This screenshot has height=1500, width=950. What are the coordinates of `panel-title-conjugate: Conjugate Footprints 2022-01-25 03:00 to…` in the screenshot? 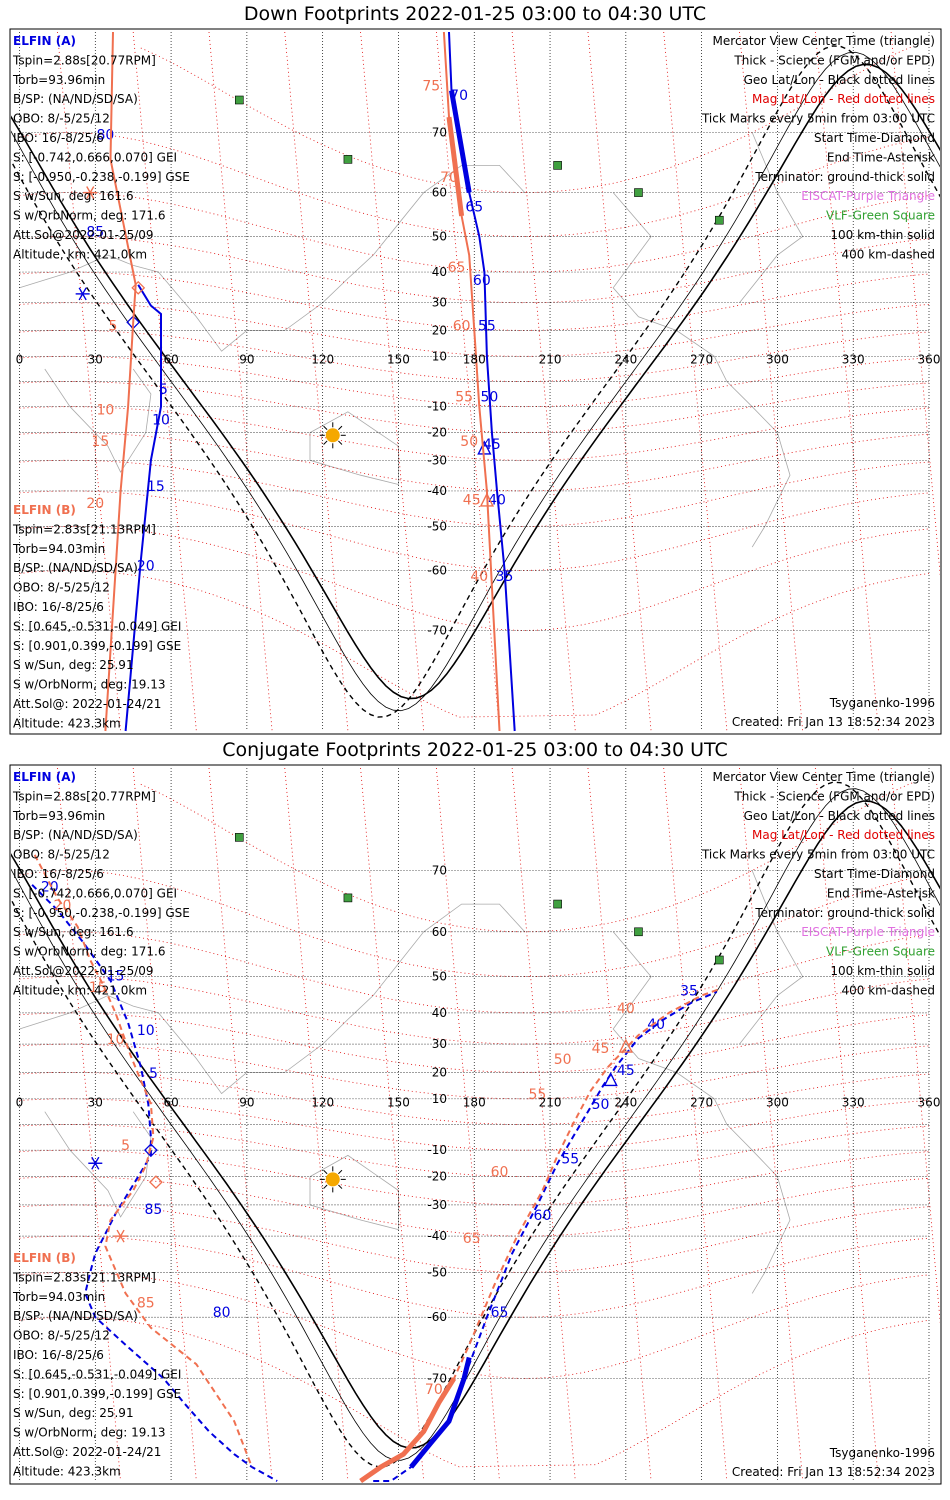 It's located at (475, 750).